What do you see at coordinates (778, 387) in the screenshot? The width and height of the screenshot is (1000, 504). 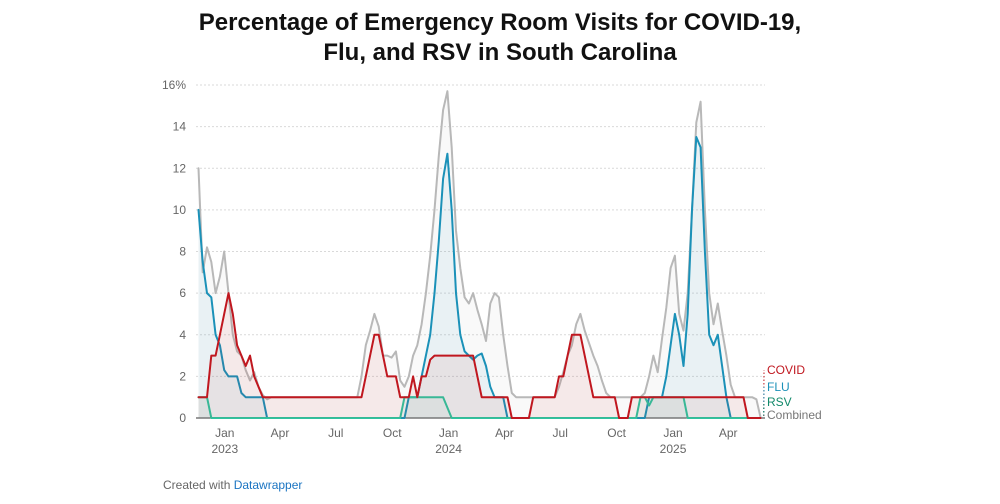 I see `end-label-flu: FLU` at bounding box center [778, 387].